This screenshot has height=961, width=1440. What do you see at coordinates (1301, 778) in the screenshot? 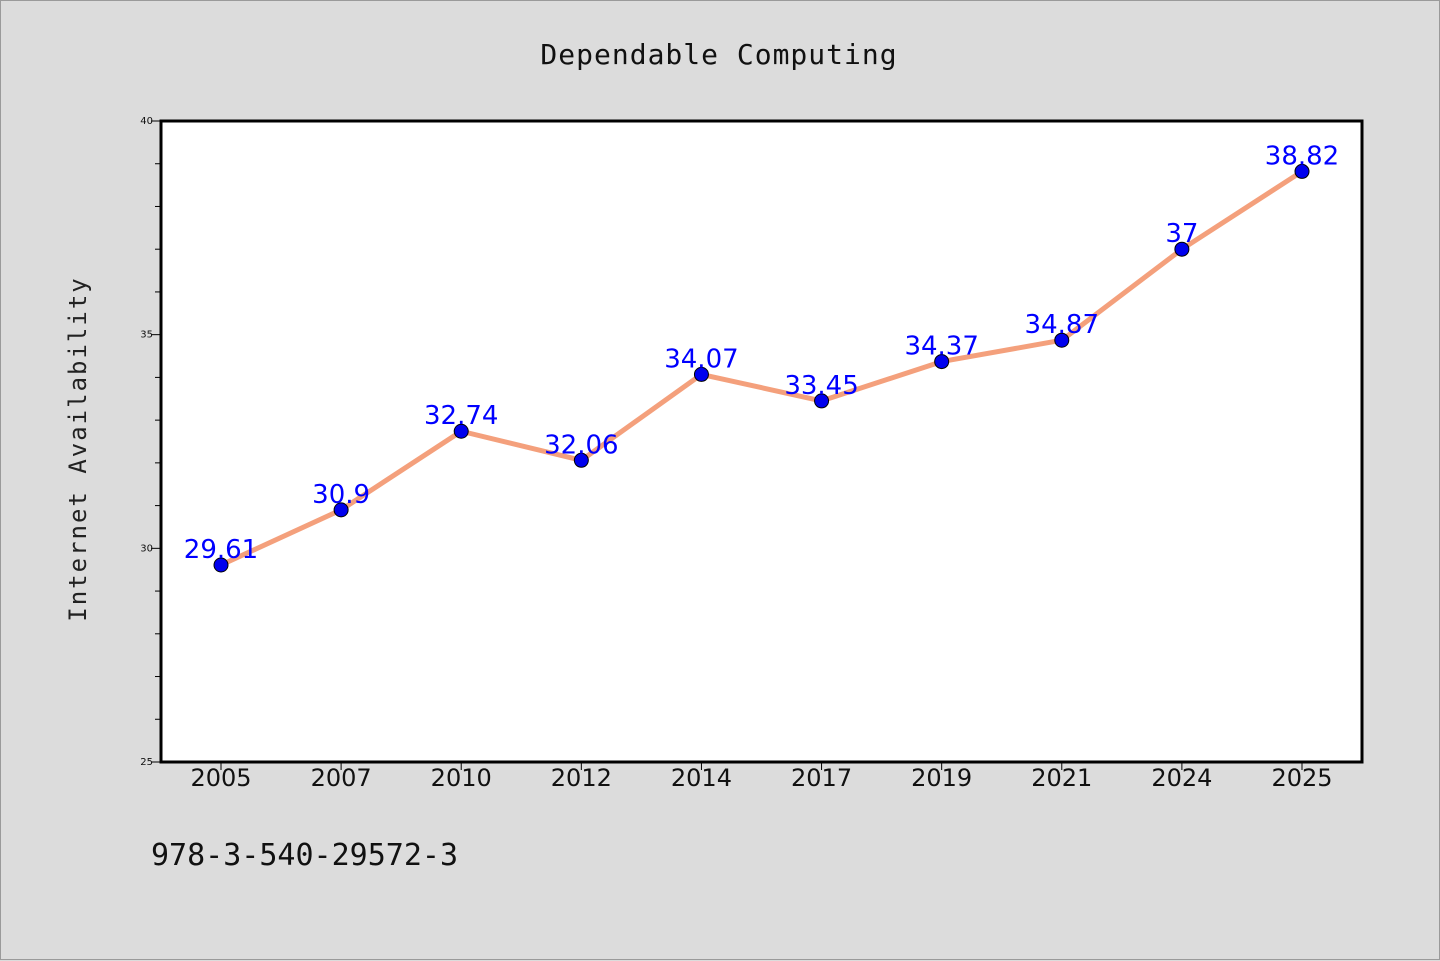
I see `x-tick-label: 2025` at bounding box center [1301, 778].